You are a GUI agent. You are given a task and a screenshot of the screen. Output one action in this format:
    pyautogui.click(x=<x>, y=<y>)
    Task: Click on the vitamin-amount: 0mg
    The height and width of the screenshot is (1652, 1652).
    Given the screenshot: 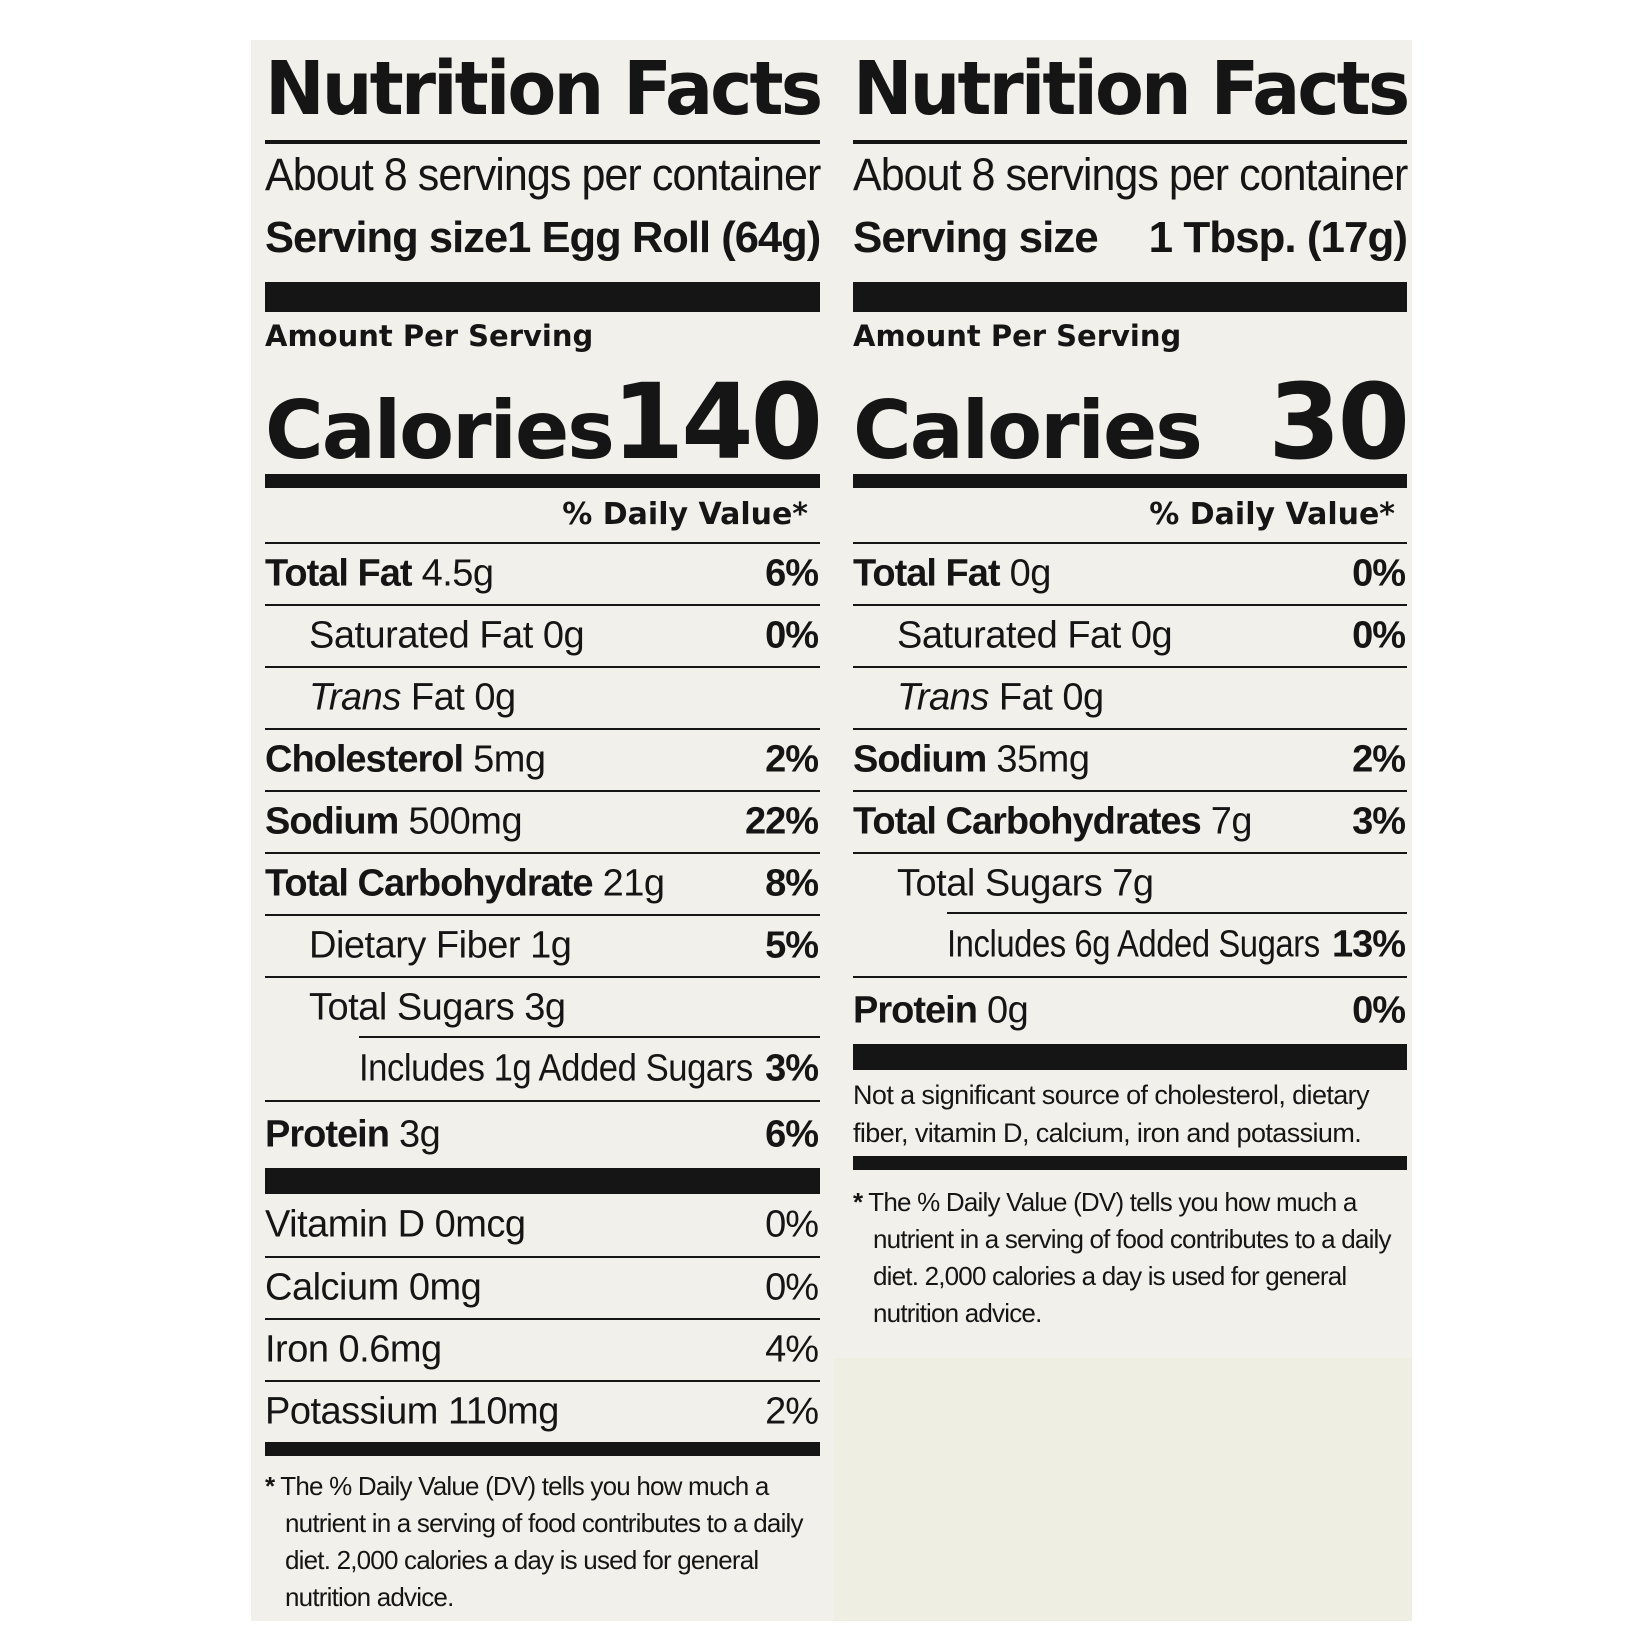 What is the action you would take?
    pyautogui.click(x=445, y=1287)
    